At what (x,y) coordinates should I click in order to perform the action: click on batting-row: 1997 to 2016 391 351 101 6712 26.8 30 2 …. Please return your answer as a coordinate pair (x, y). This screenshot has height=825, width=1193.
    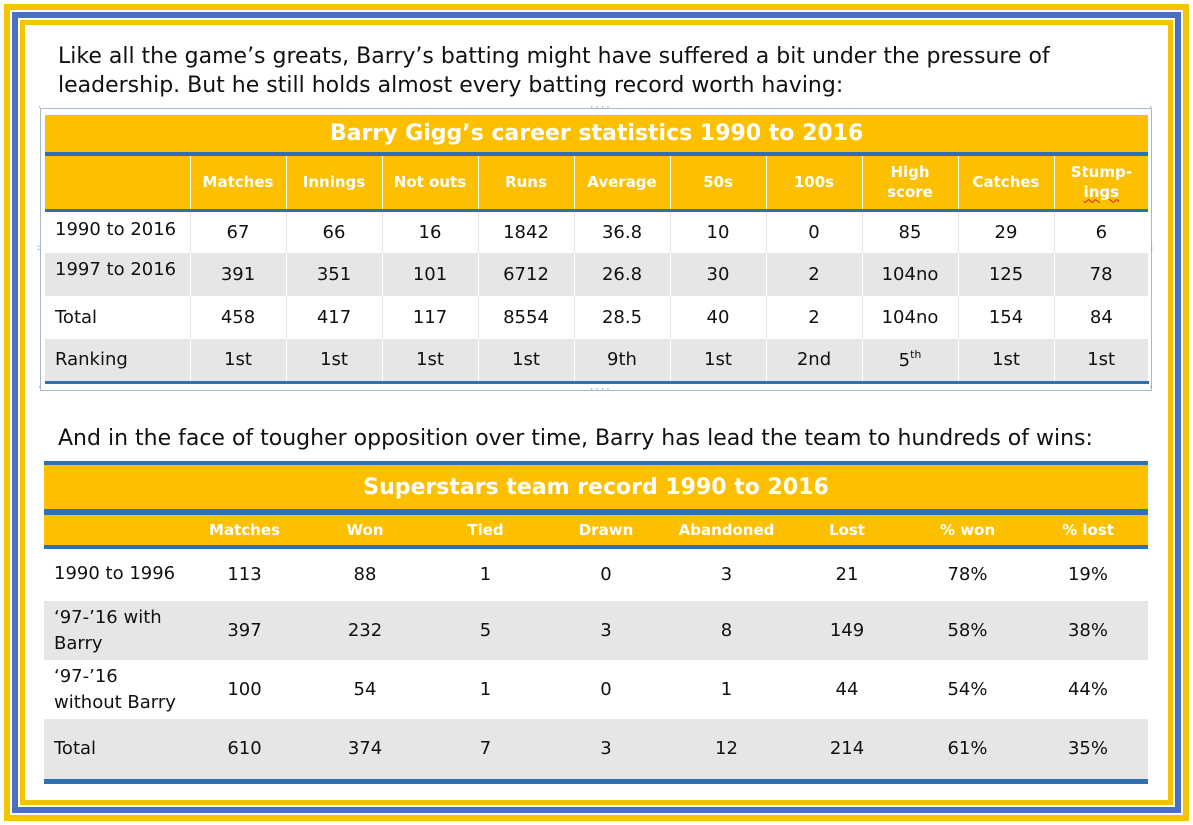
    Looking at the image, I should click on (597, 274).